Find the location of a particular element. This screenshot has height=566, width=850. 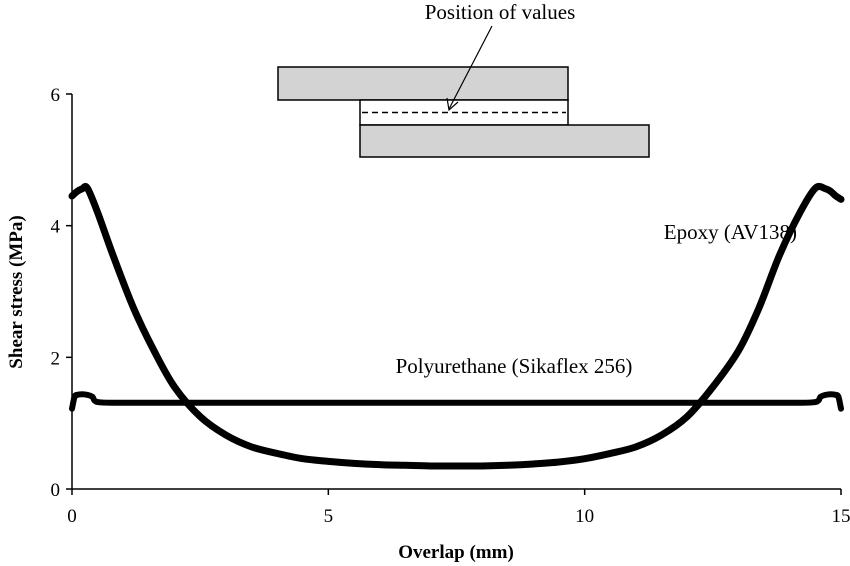

joint-diagram: Position of values is located at coordinates (463, 79).